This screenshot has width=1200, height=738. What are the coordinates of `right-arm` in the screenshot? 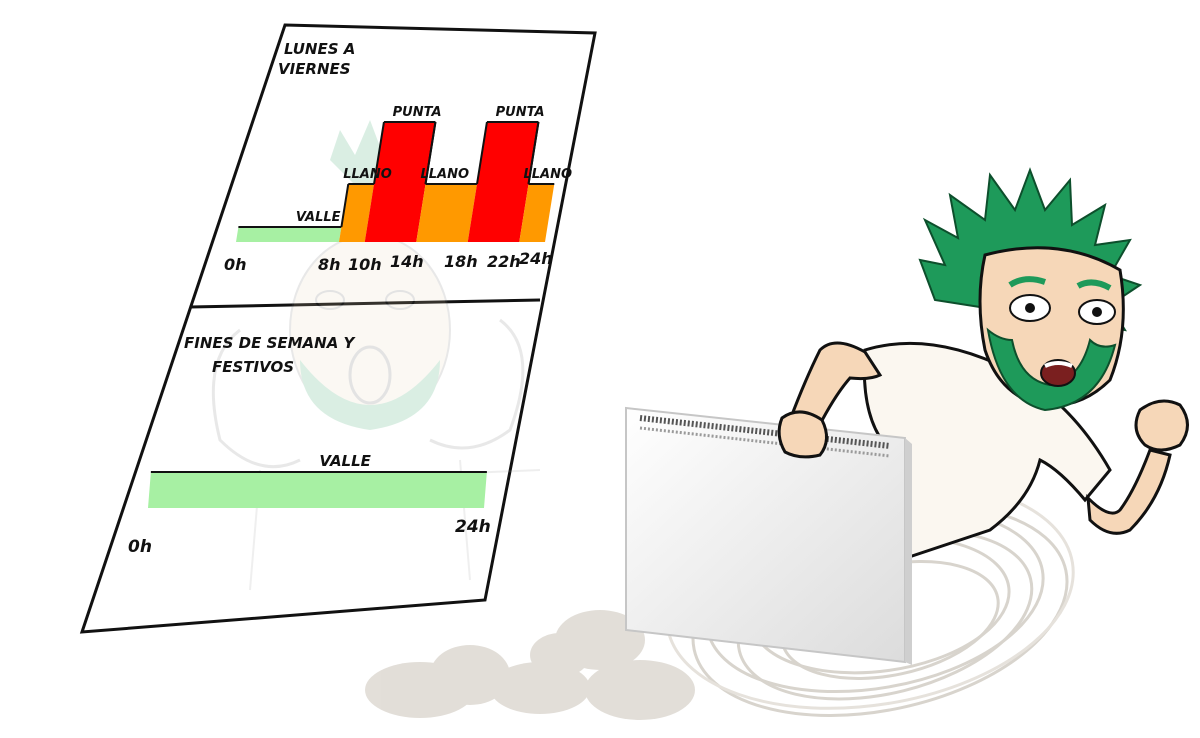 It's located at (1129, 491).